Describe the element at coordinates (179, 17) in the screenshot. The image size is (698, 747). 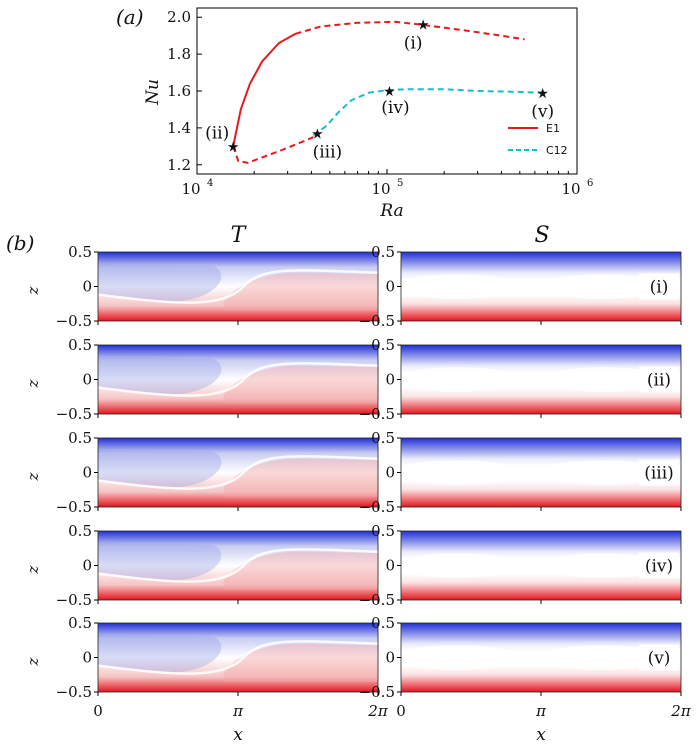
I see `y-tick-label: 2.0` at that location.